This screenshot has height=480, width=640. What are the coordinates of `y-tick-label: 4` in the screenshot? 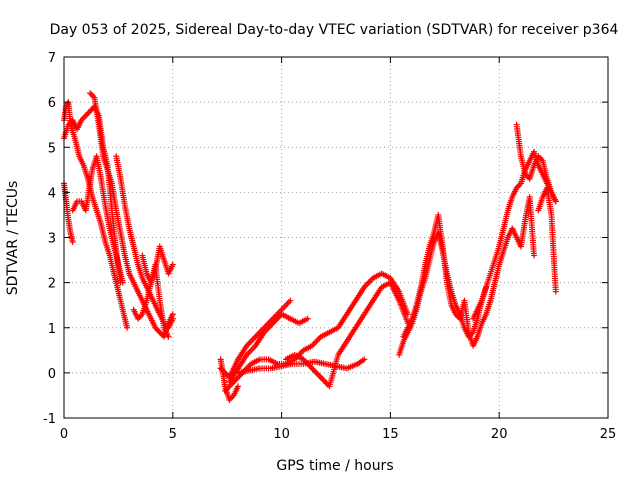 It's located at (52, 193).